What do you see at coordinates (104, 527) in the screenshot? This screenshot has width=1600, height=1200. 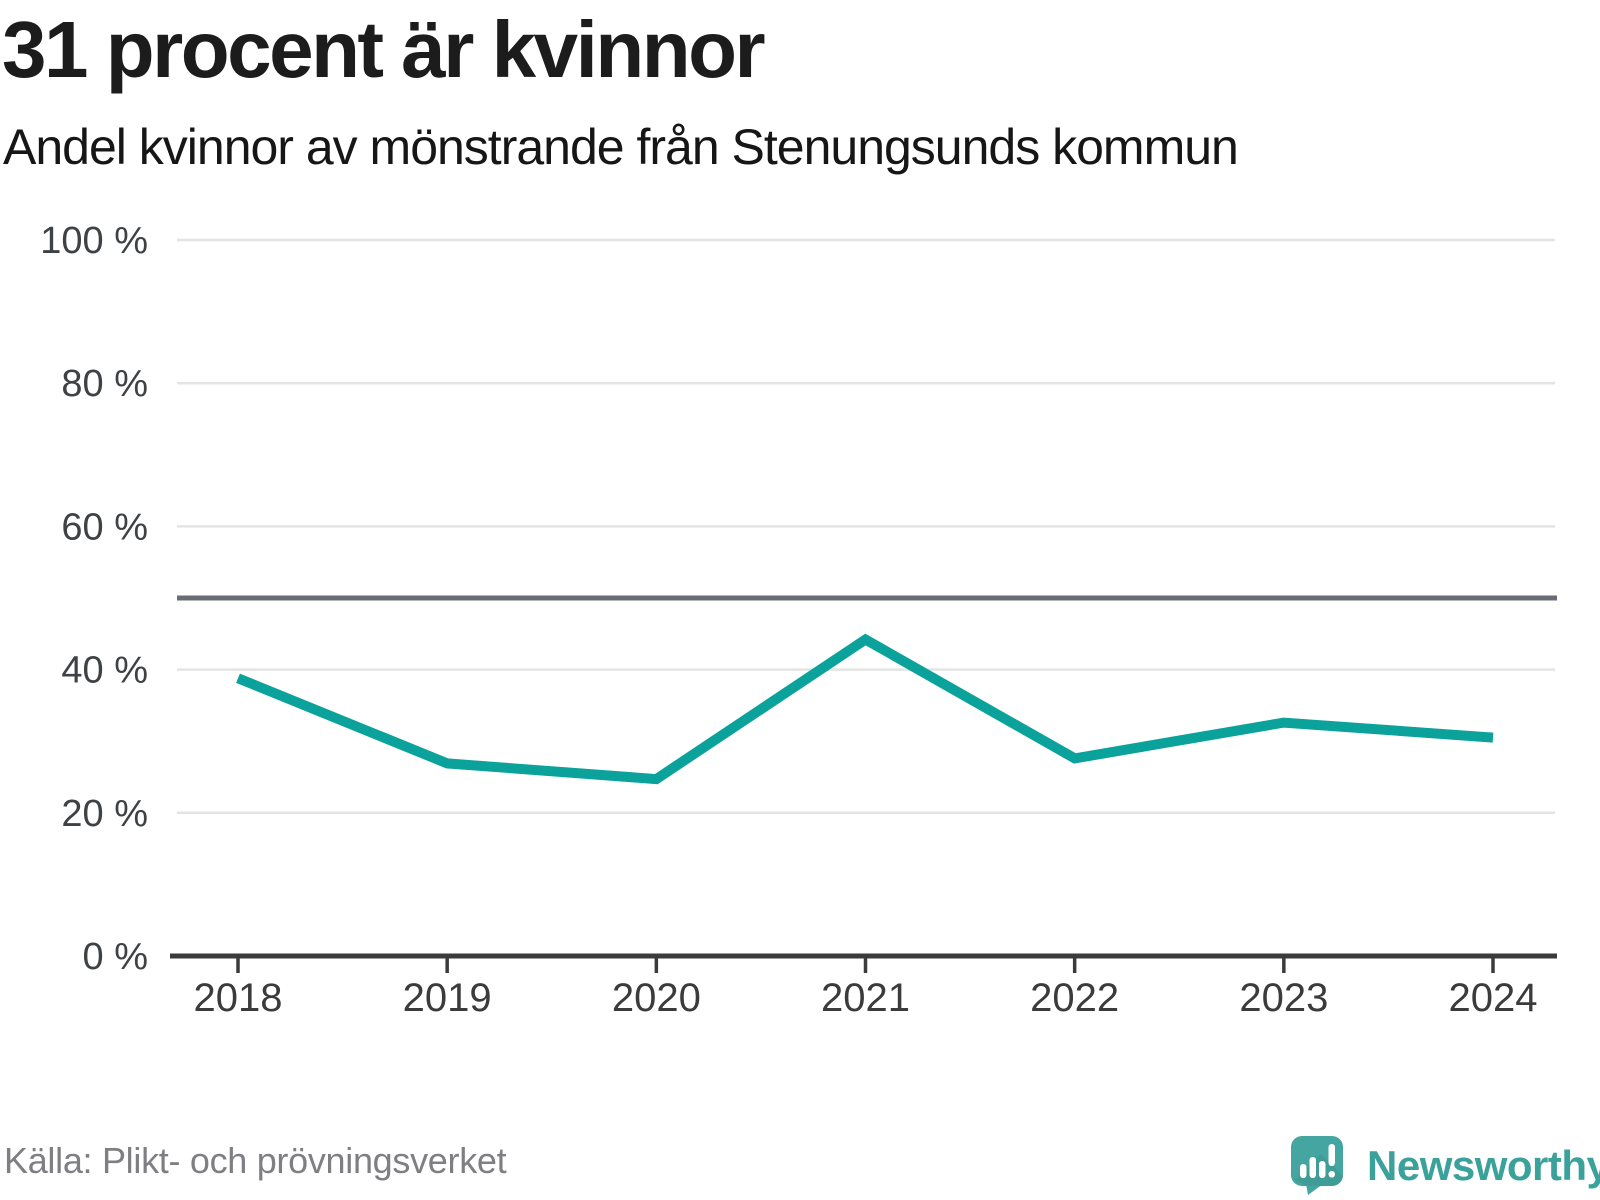 I see `y-axis-tick-label: 60 %` at bounding box center [104, 527].